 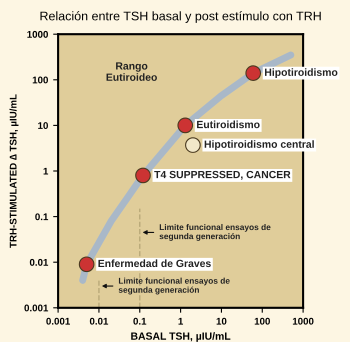 I want to click on chart-title: Relación entre TSH basal y post estímulo con TRH, so click(x=180, y=17).